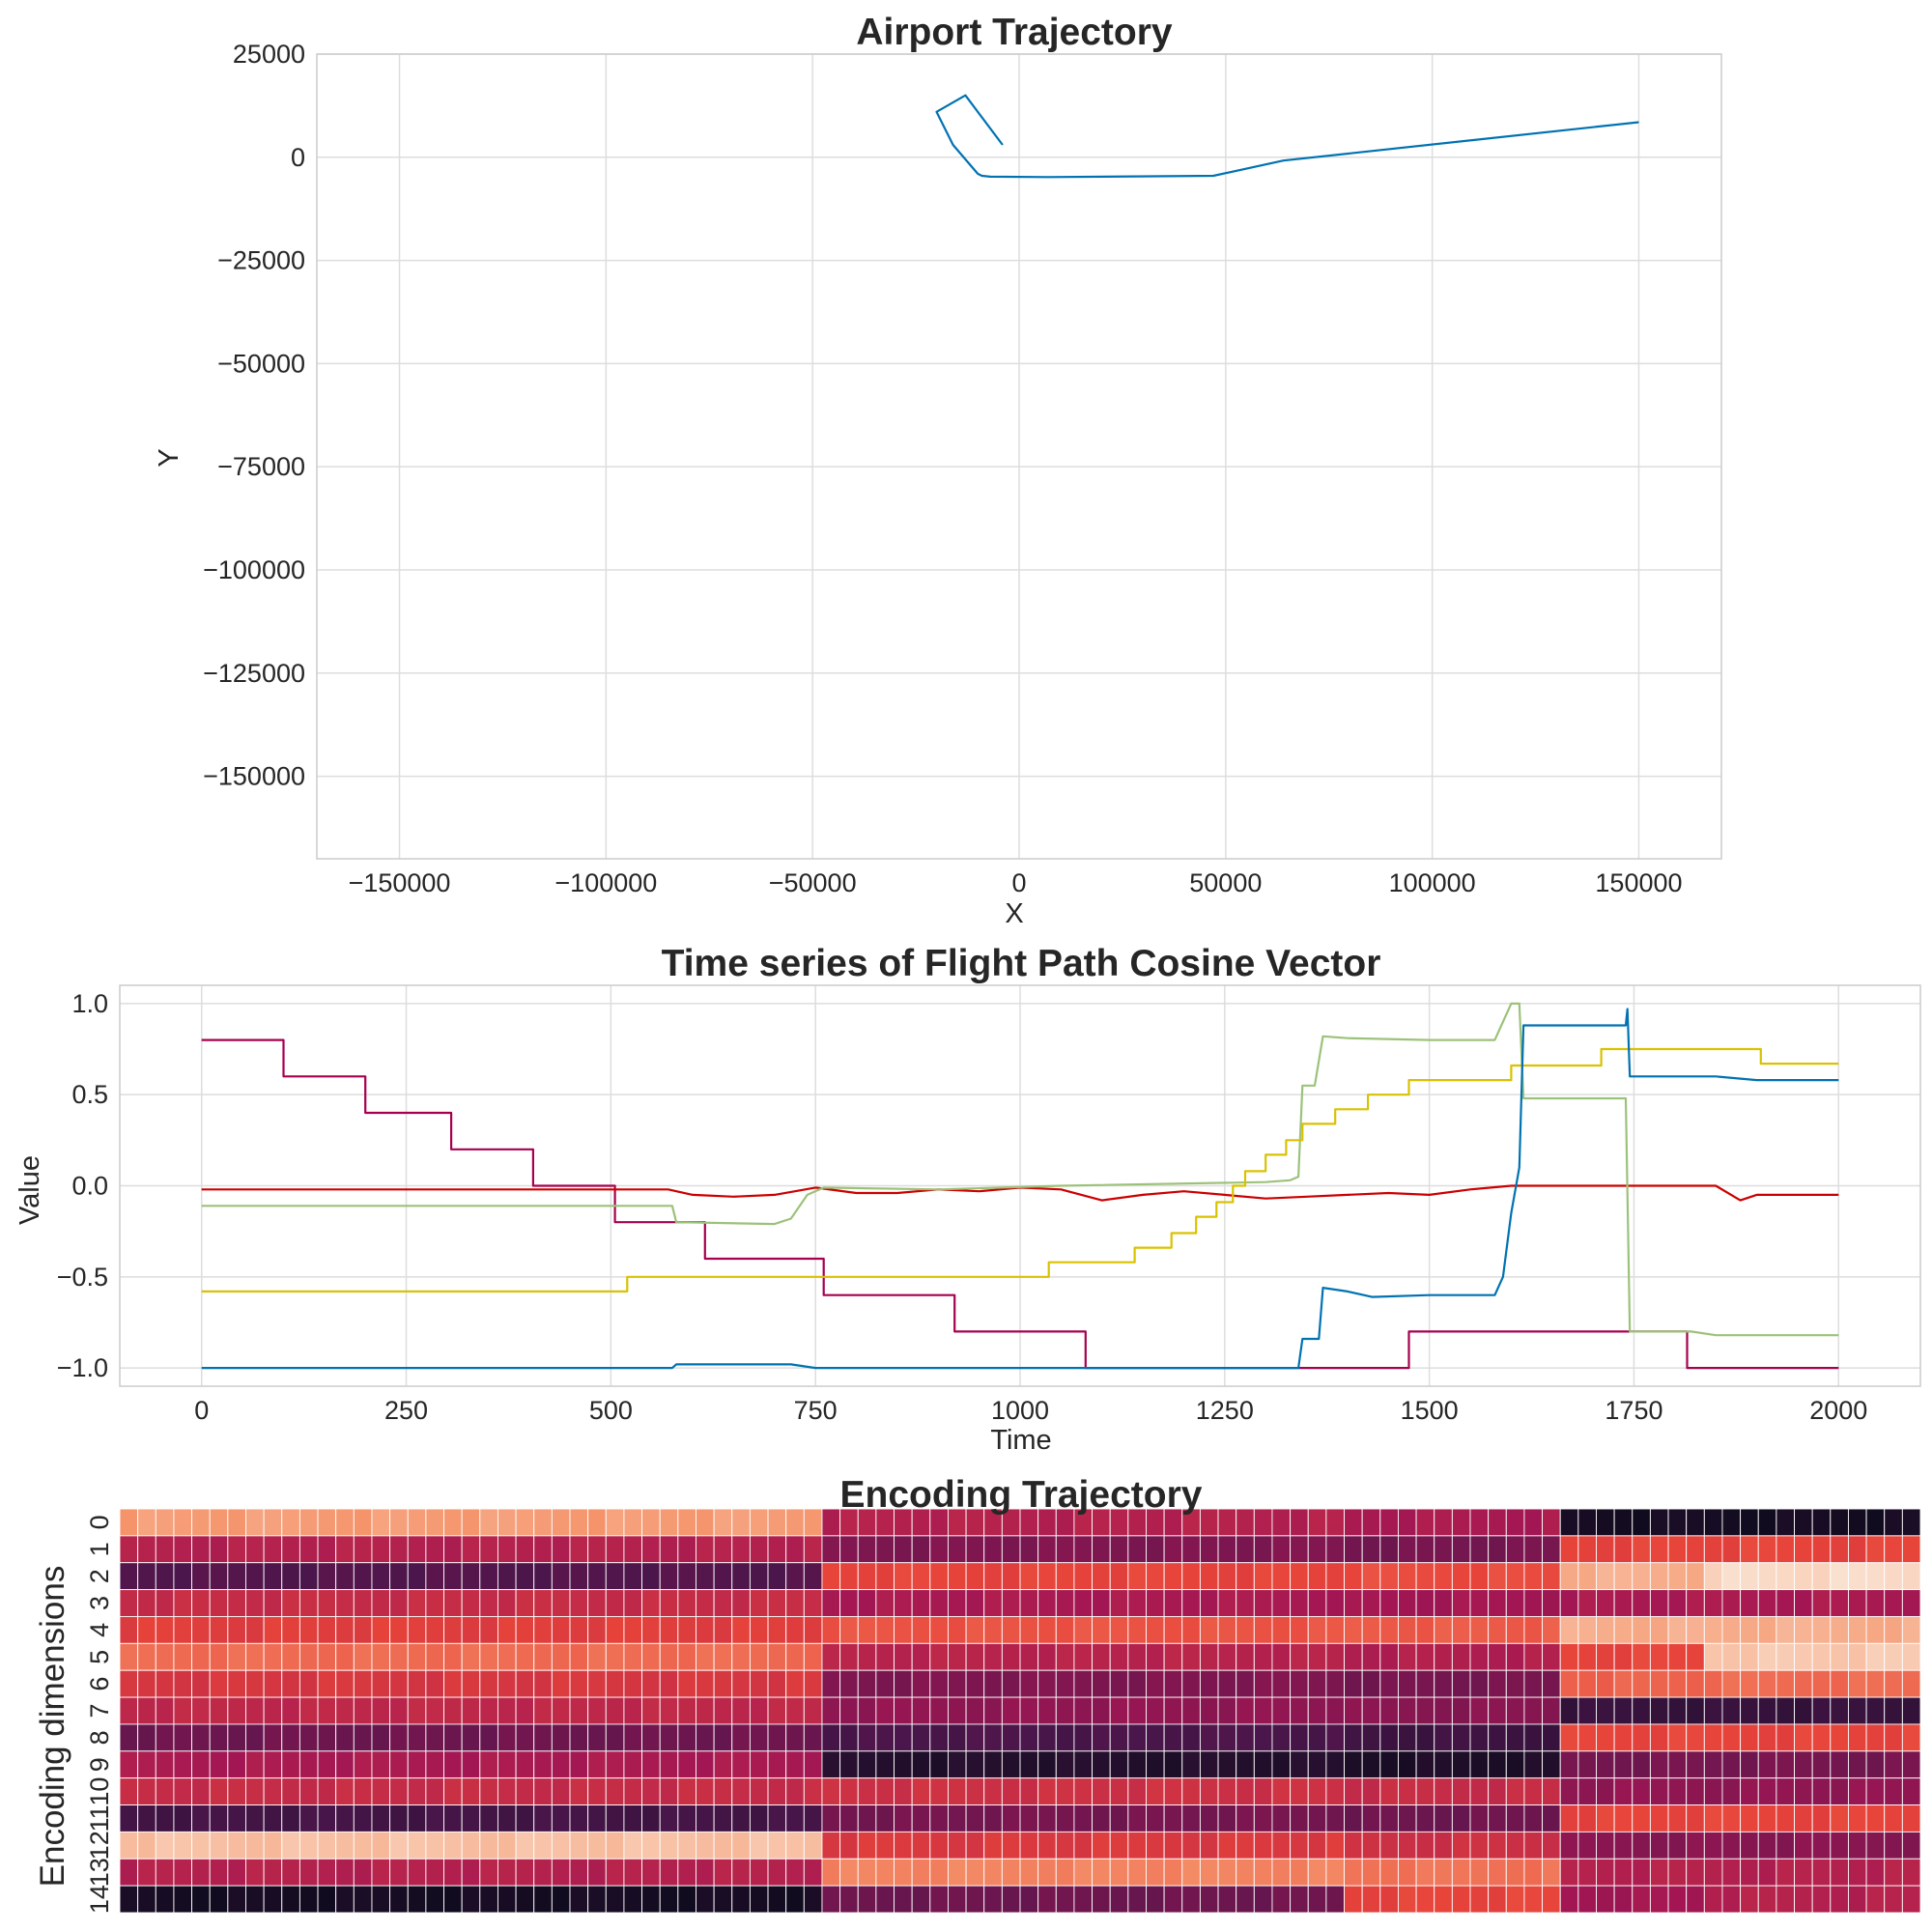 The width and height of the screenshot is (1932, 1932). Describe the element at coordinates (99, 1549) in the screenshot. I see `heatmap-row-label: 1` at that location.